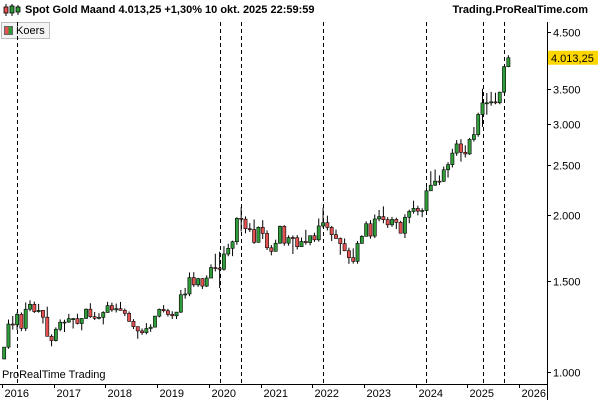 The width and height of the screenshot is (600, 400). Describe the element at coordinates (30, 30) in the screenshot. I see `legend-label: Koers` at that location.